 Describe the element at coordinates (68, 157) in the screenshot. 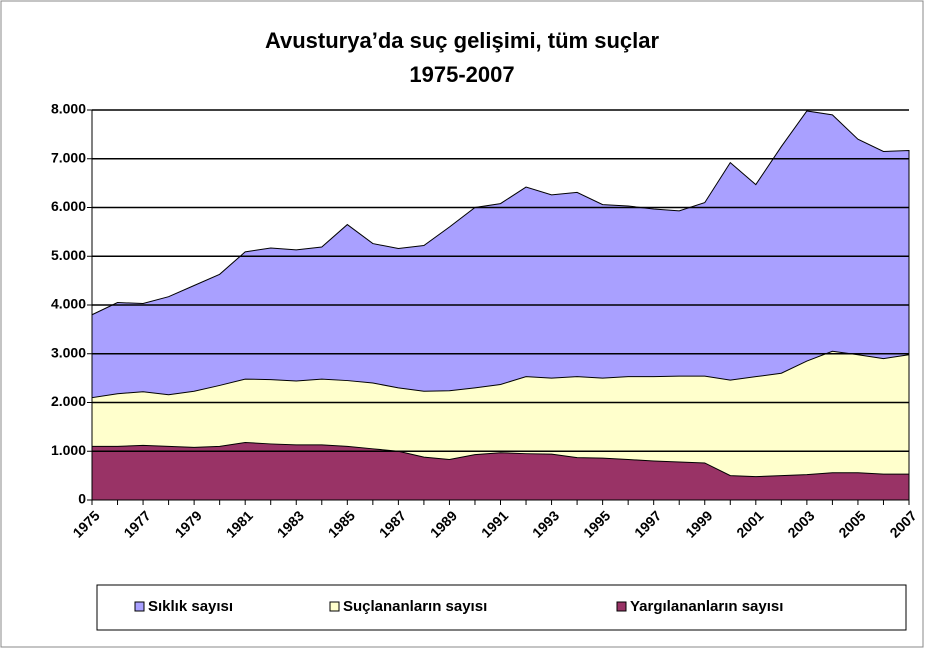

I see `y-tick-label: 7.000` at that location.